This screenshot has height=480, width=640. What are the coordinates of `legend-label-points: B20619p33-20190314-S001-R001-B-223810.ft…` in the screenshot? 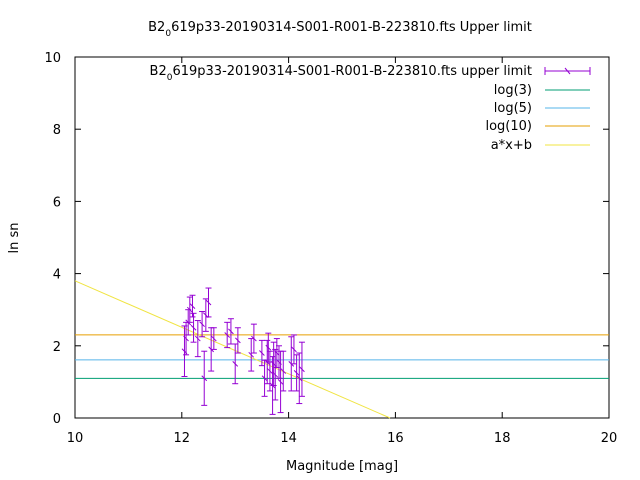 It's located at (341, 73).